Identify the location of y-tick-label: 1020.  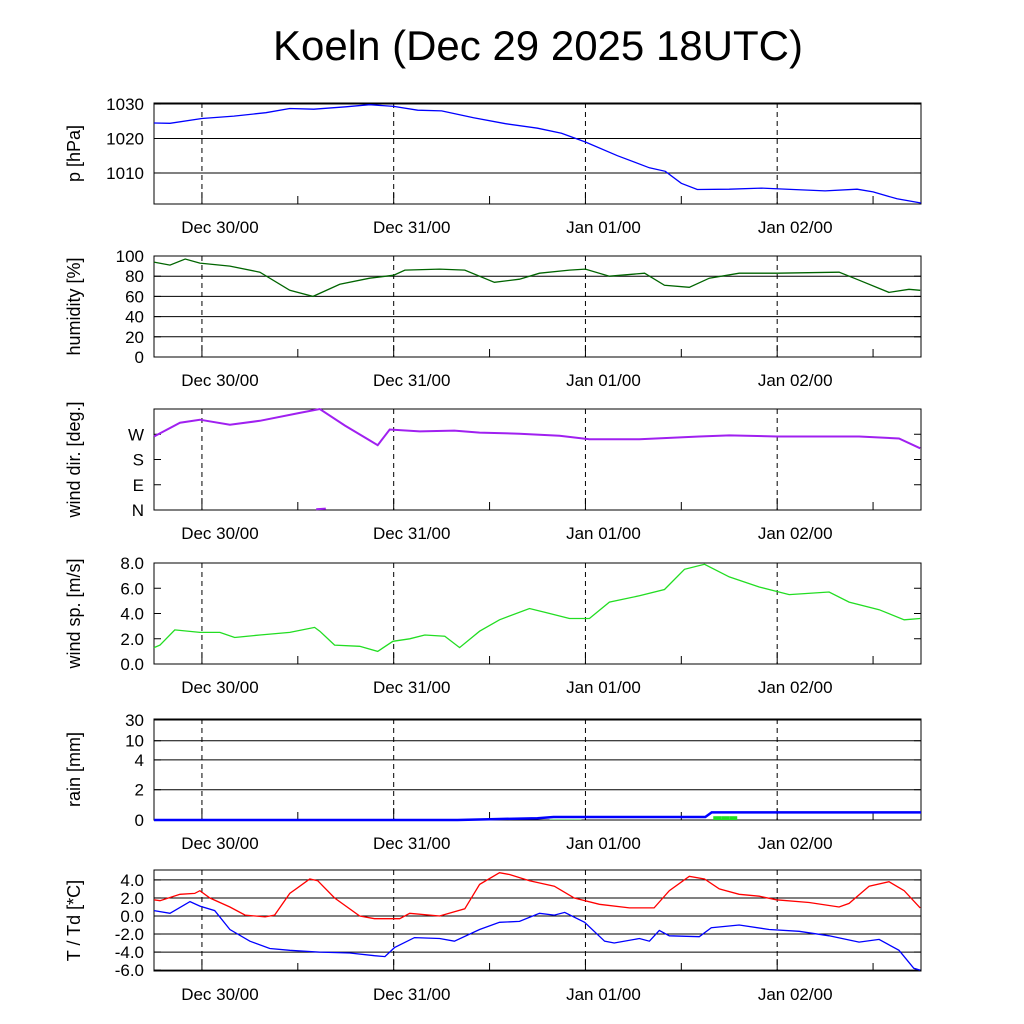
(125, 139).